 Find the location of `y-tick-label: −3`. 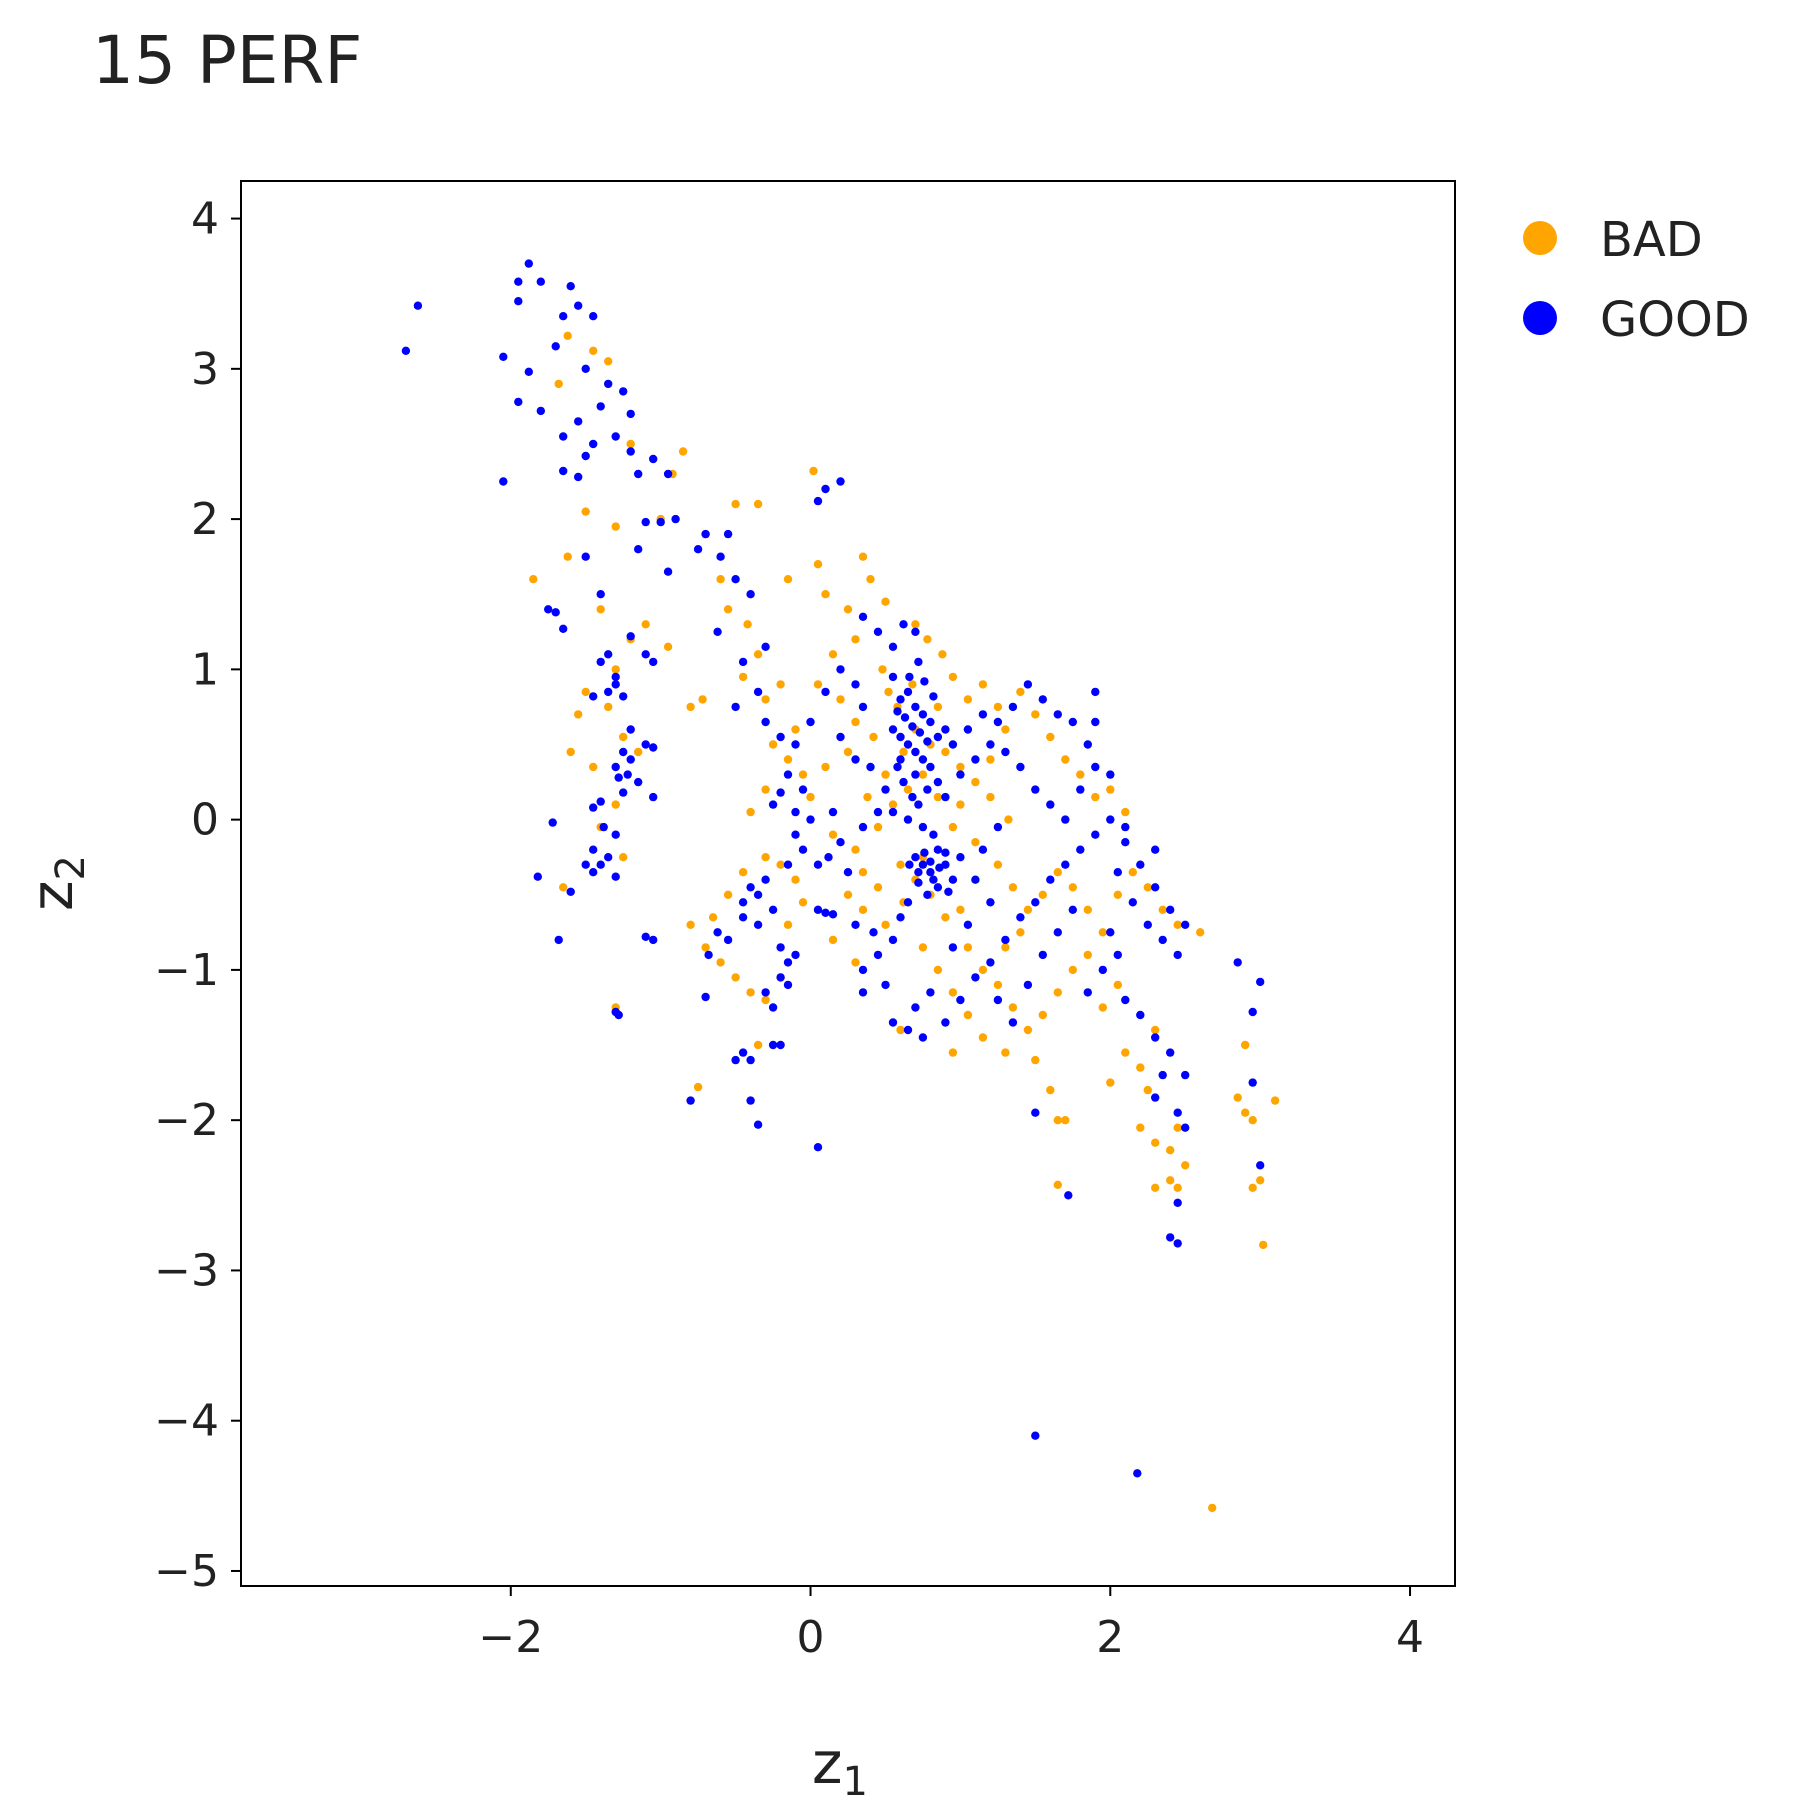

y-tick-label: −3 is located at coordinates (186, 1270).